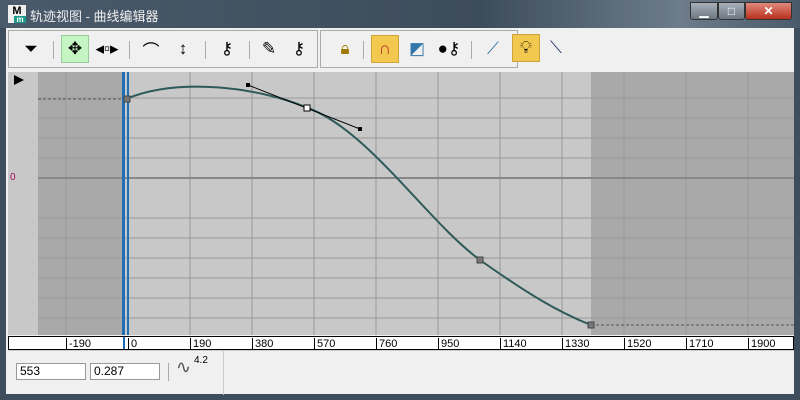 This screenshot has height=400, width=800. What do you see at coordinates (448, 344) in the screenshot?
I see `ruler-tick: 950` at bounding box center [448, 344].